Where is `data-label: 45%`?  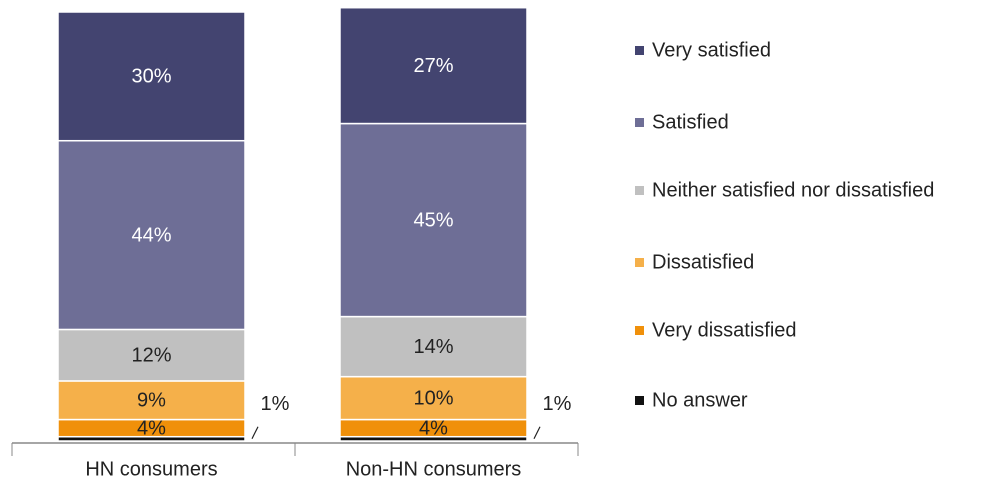 data-label: 45% is located at coordinates (433, 220).